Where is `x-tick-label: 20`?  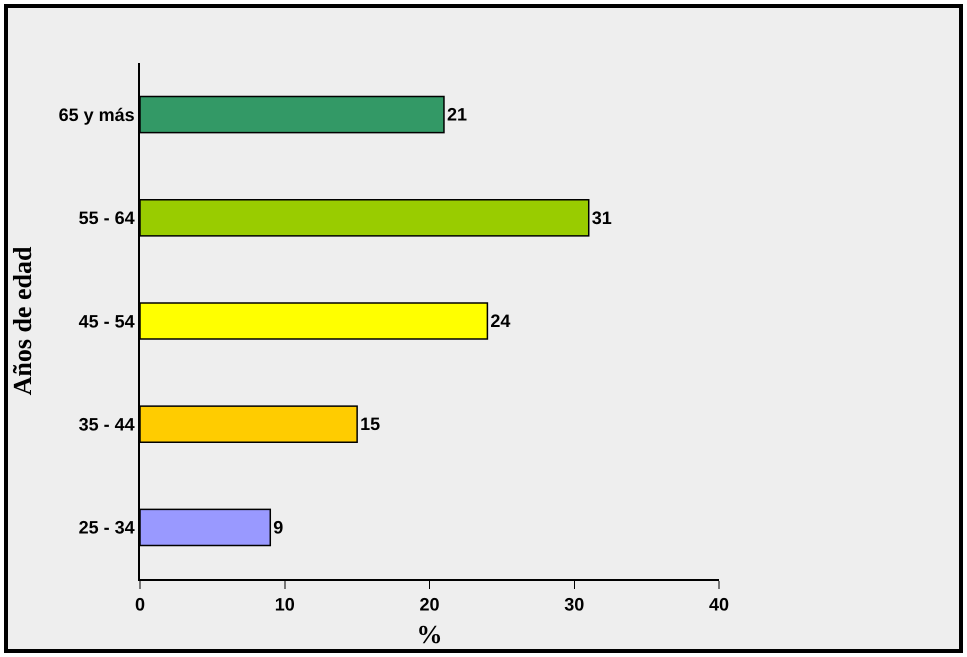 x-tick-label: 20 is located at coordinates (429, 604).